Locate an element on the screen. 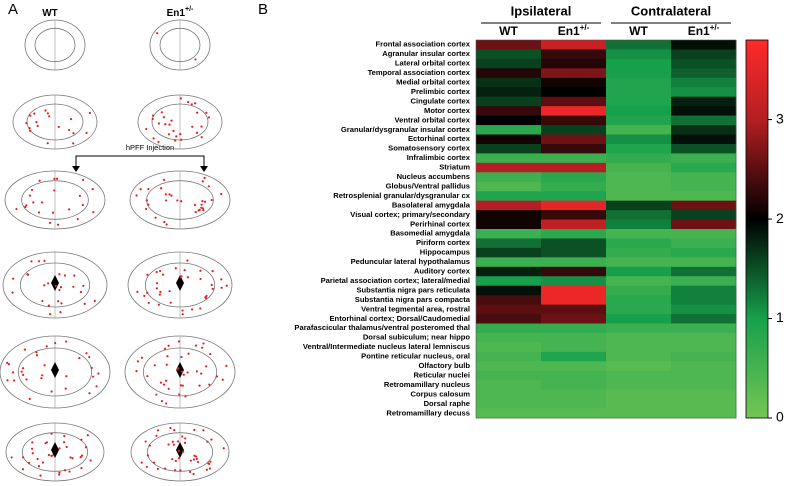  colorbar-tick-label: 3 is located at coordinates (780, 118).